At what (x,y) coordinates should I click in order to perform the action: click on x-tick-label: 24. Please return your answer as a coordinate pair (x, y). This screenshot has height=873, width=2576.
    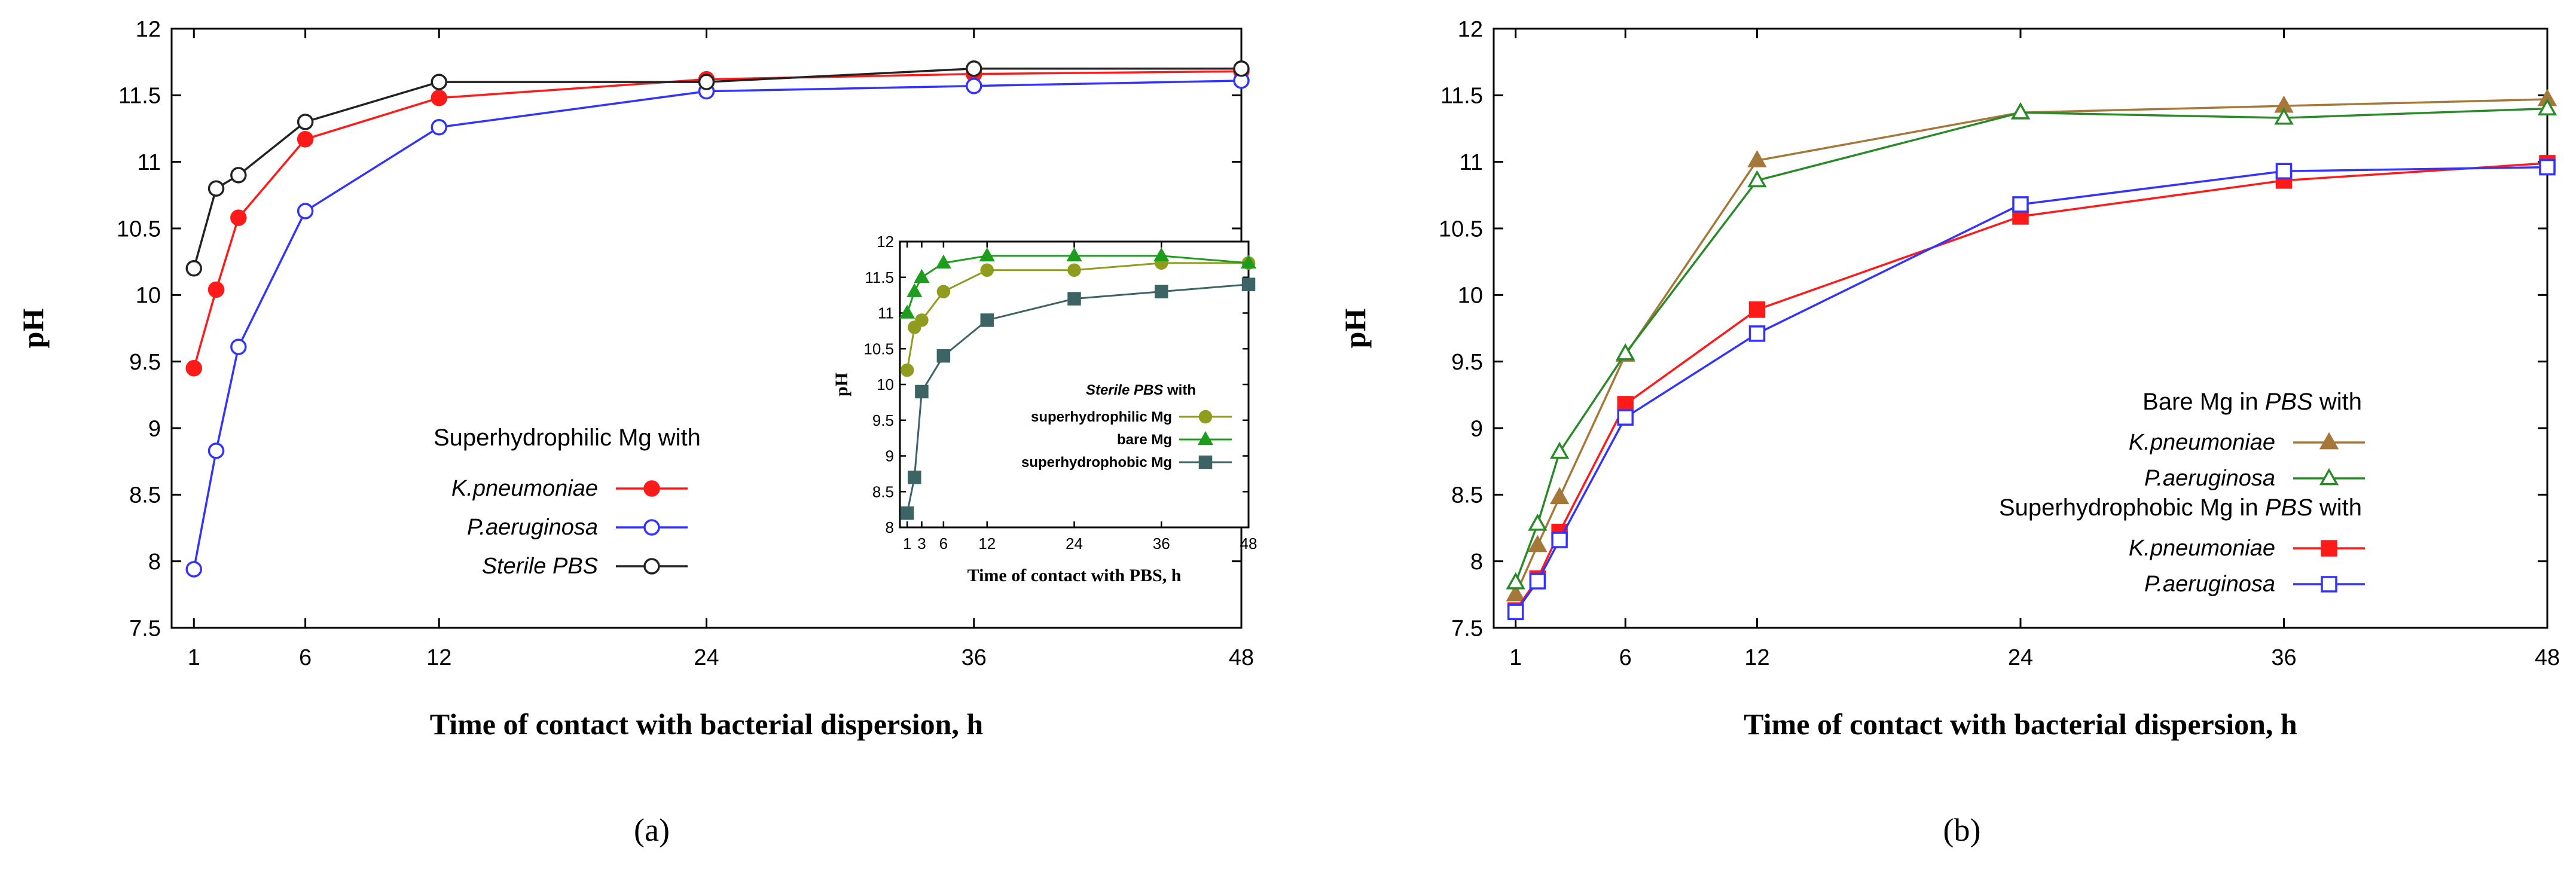
    Looking at the image, I should click on (706, 657).